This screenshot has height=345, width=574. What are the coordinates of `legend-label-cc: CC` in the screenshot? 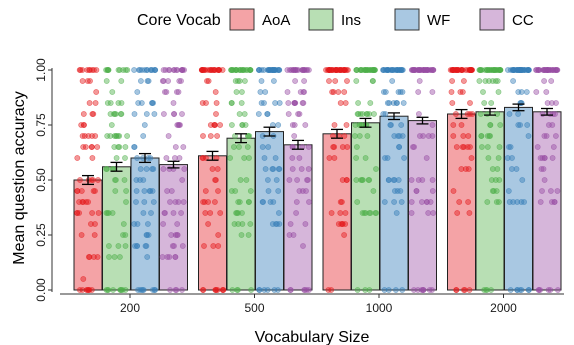 It's located at (523, 20).